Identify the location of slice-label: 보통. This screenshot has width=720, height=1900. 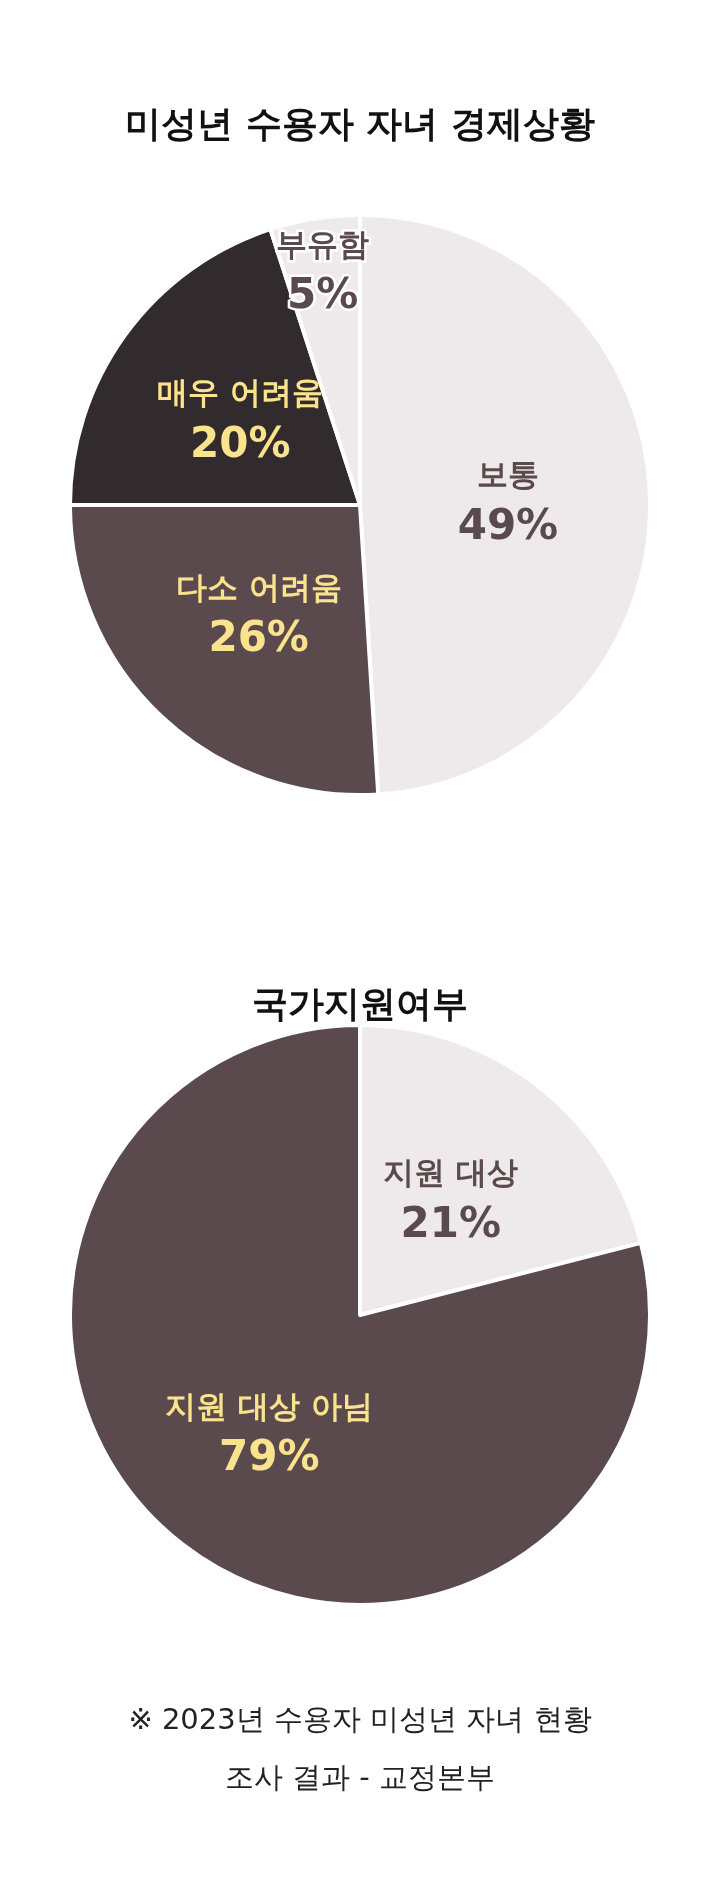
(507, 474).